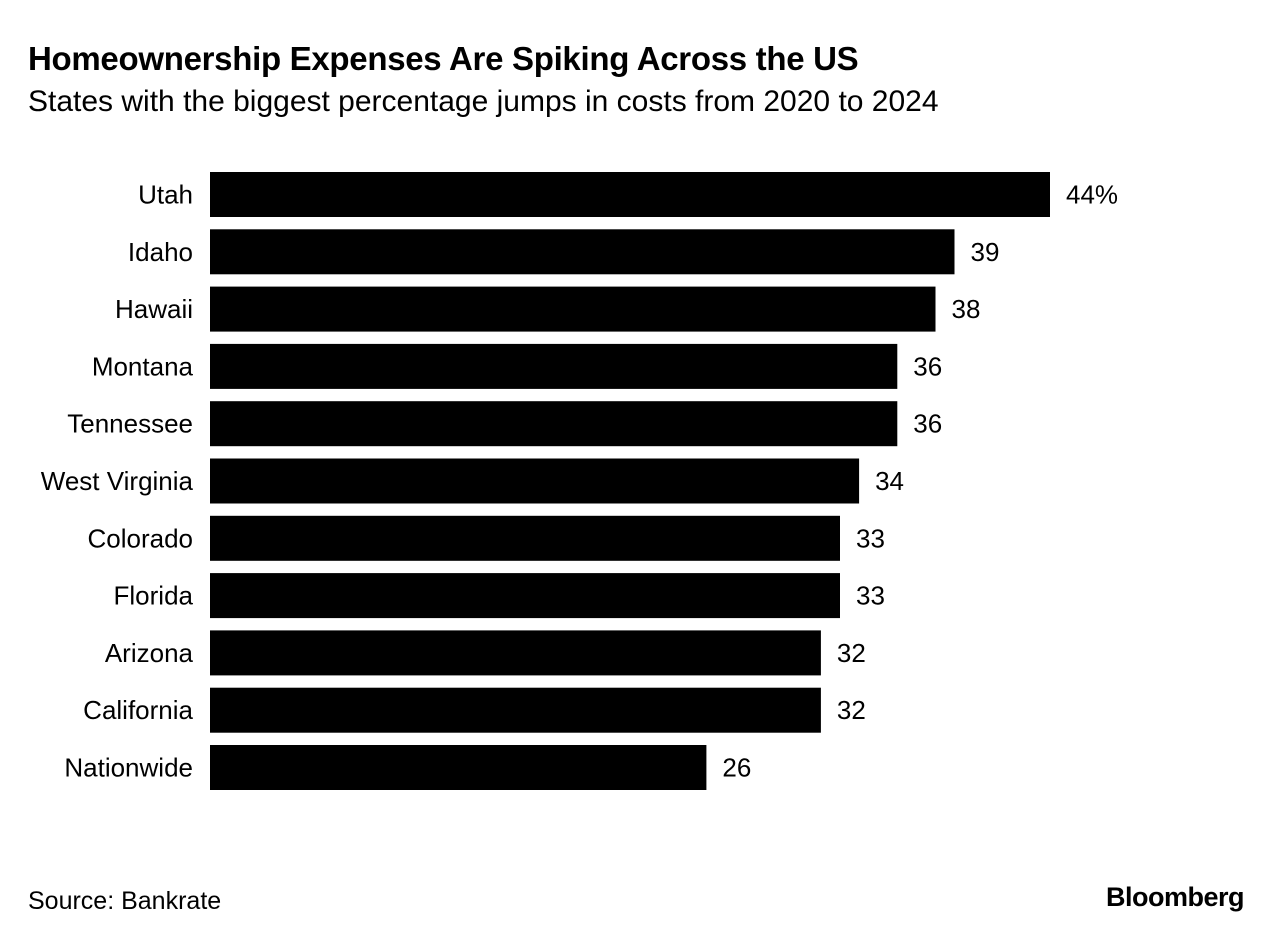 The image size is (1282, 944). I want to click on category-label: Idaho, so click(160, 252).